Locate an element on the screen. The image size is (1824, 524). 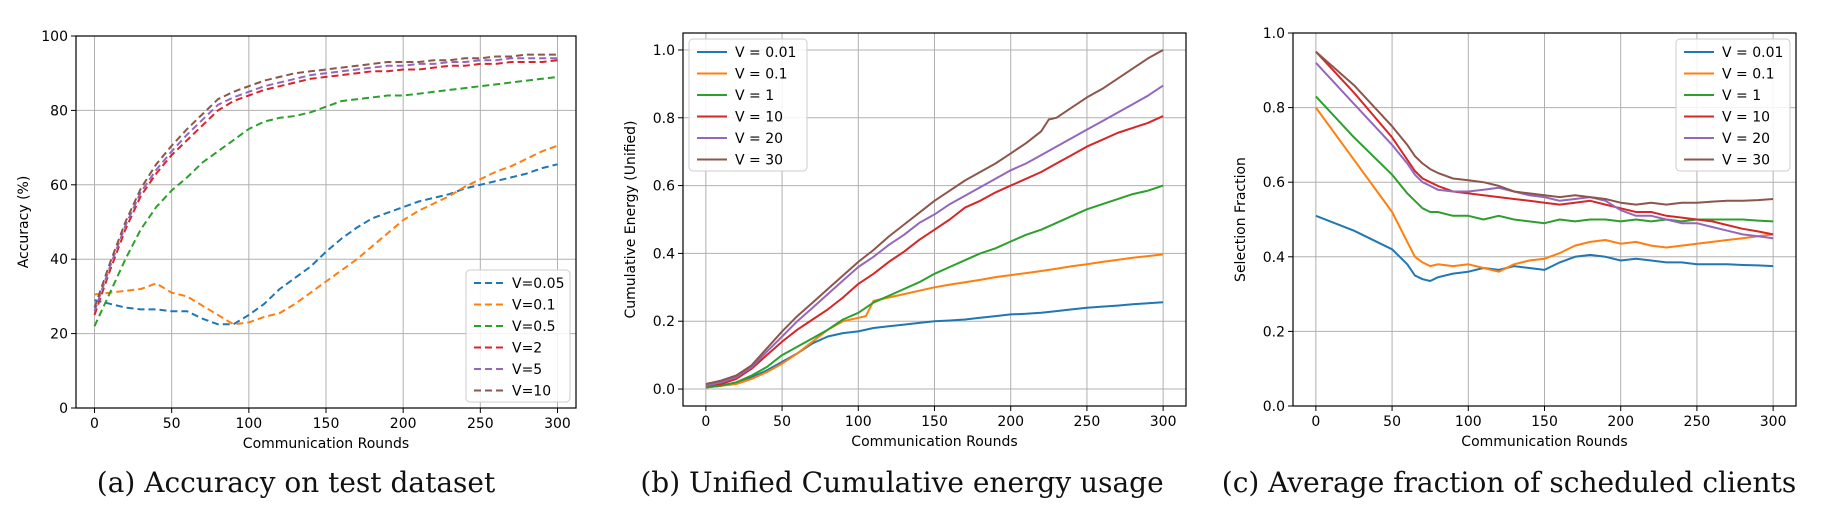
caption-b: (b) Unified Cumulative energy usage is located at coordinates (902, 482).